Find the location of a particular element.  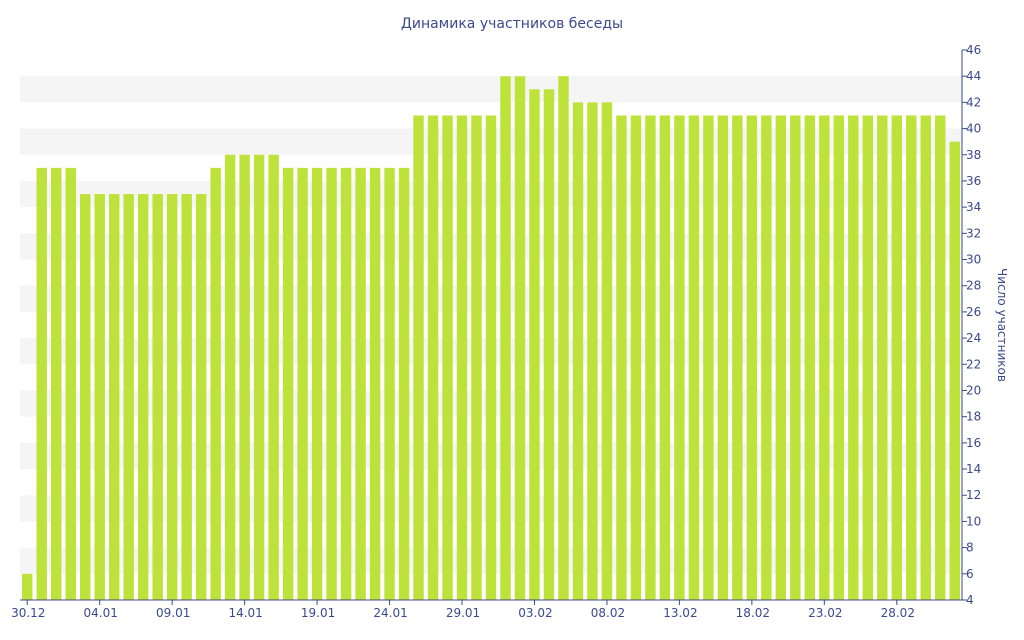

y-tick-label: 14 is located at coordinates (973, 469).